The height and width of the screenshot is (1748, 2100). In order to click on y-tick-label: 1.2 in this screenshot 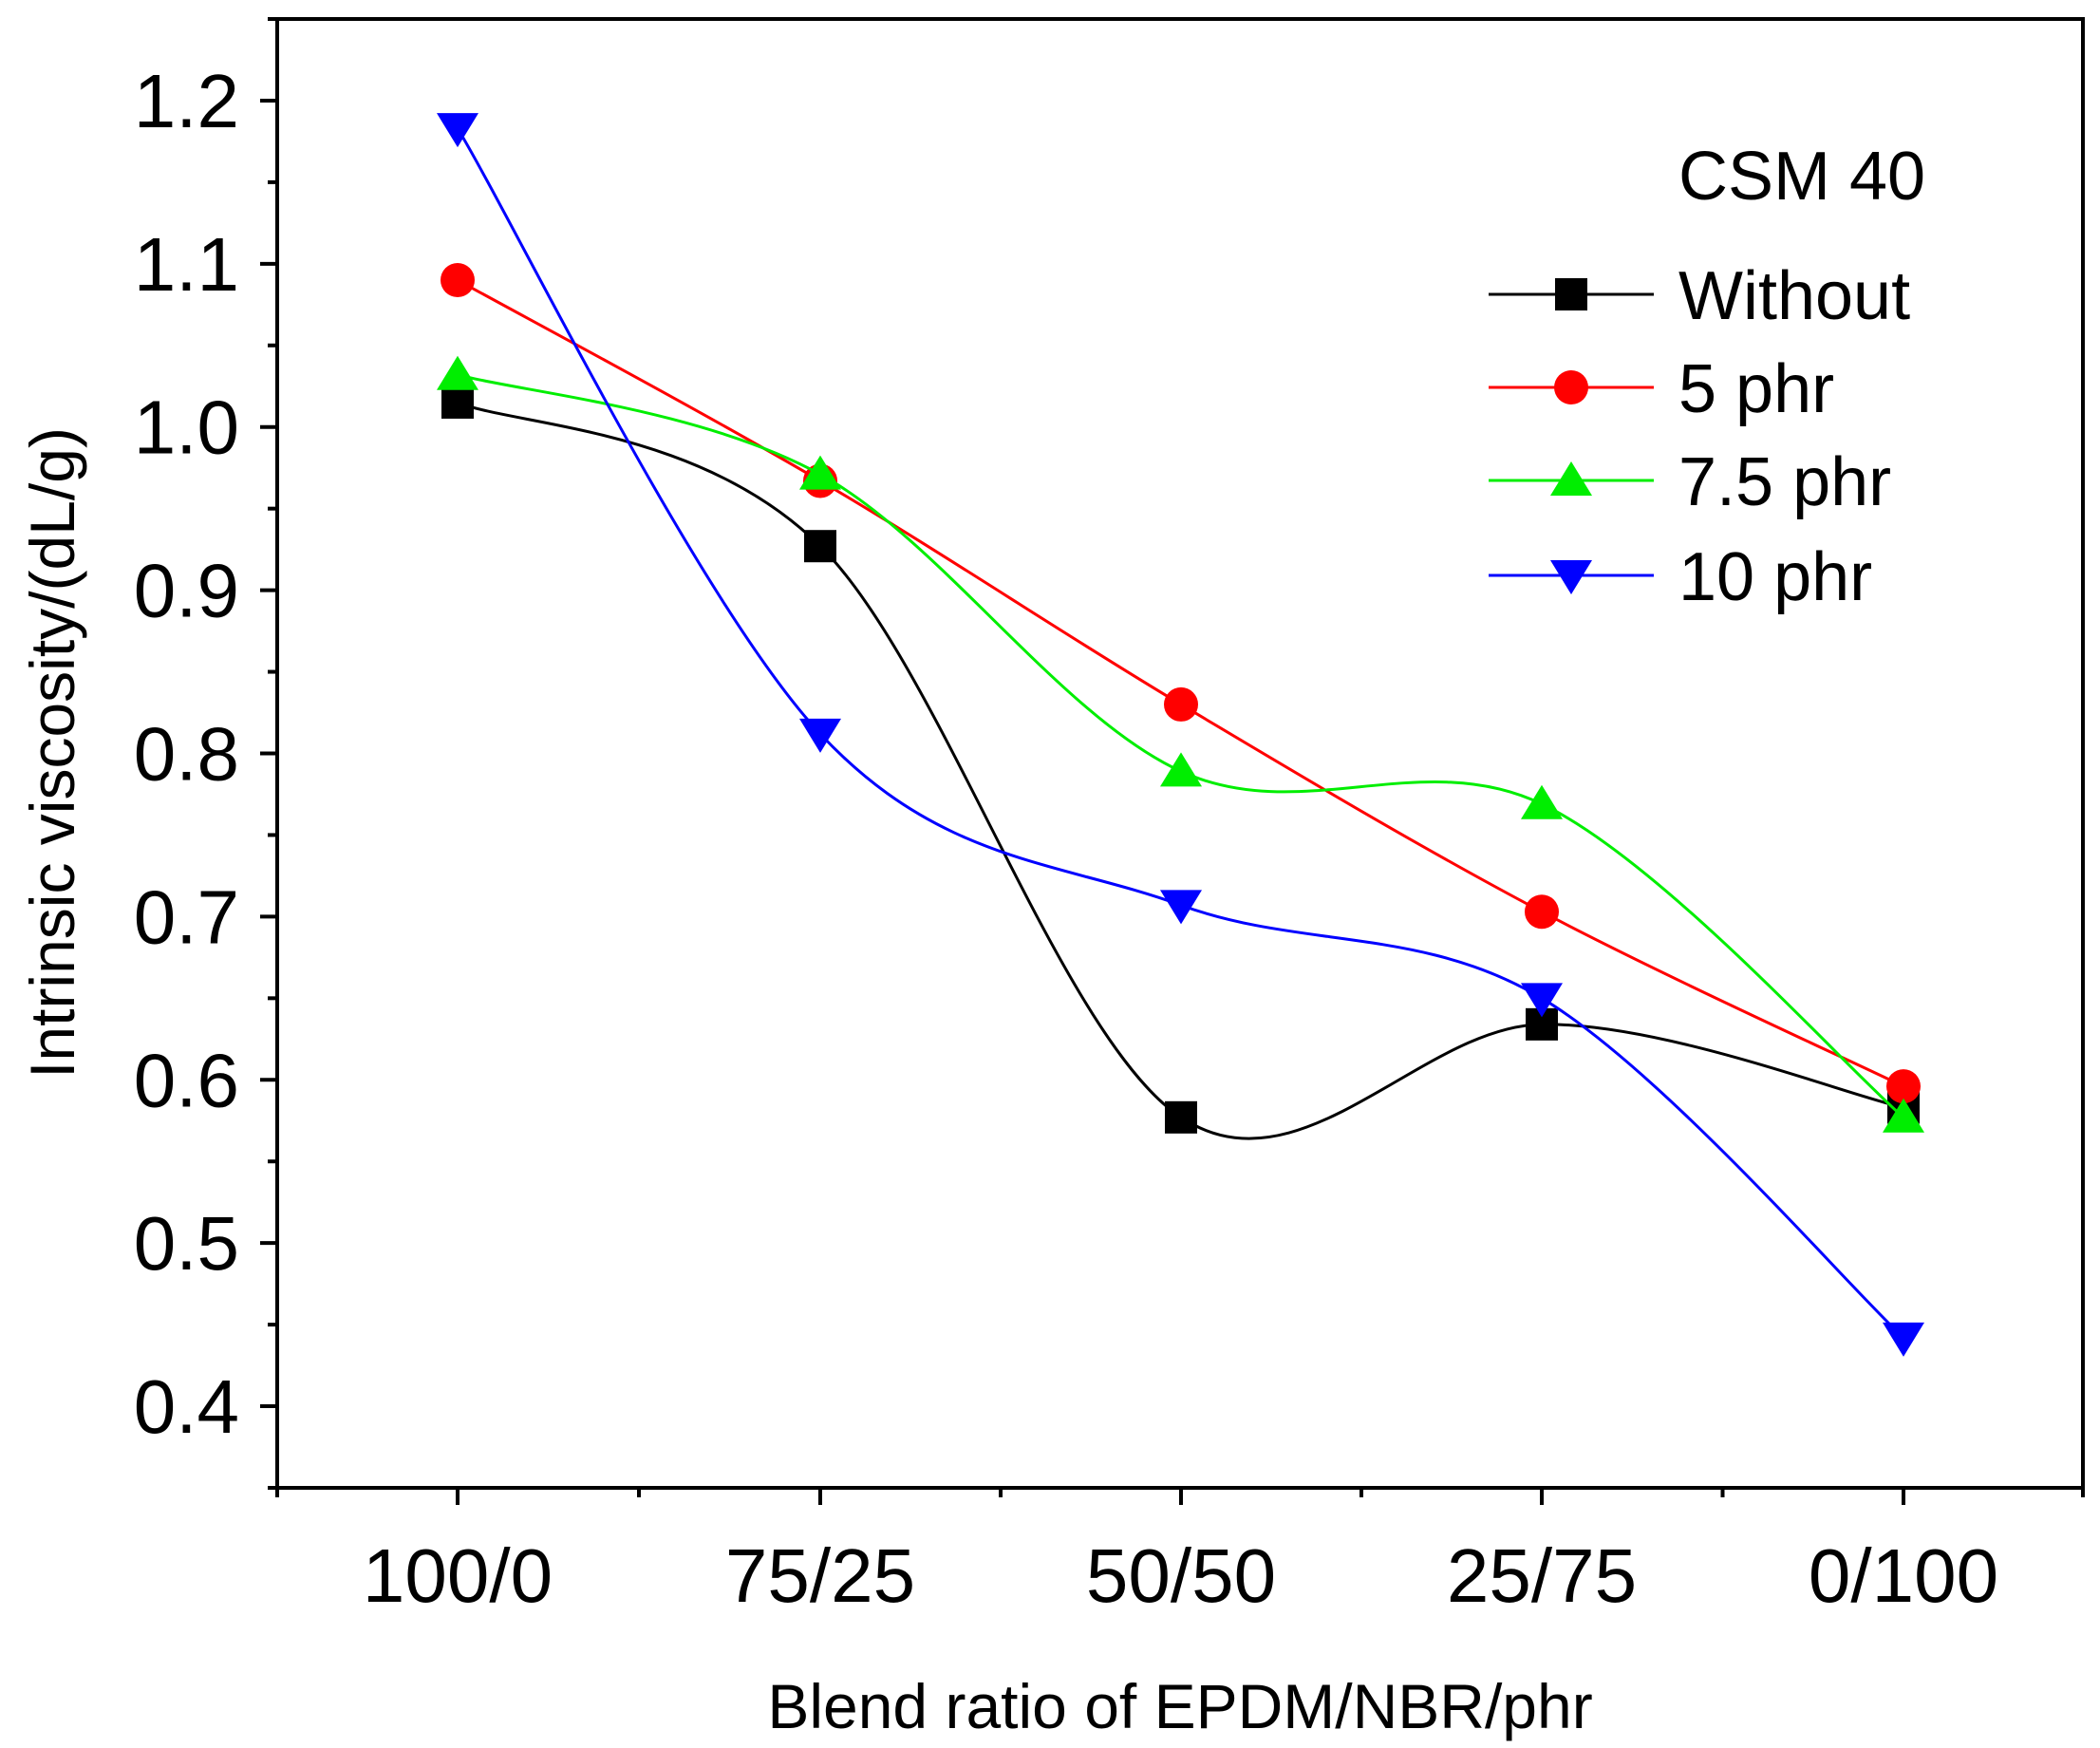, I will do `click(186, 101)`.